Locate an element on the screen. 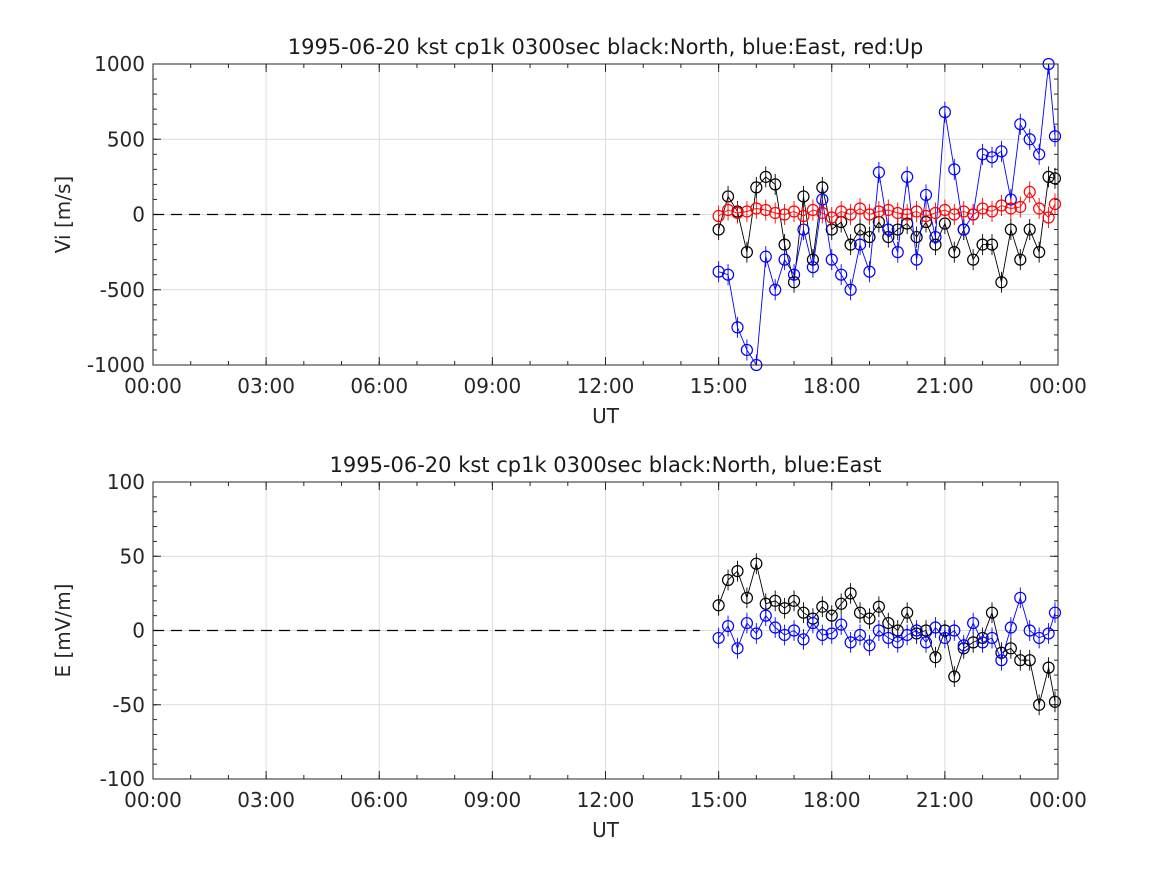 The width and height of the screenshot is (1167, 875). y-tick-label: -100 is located at coordinates (122, 779).